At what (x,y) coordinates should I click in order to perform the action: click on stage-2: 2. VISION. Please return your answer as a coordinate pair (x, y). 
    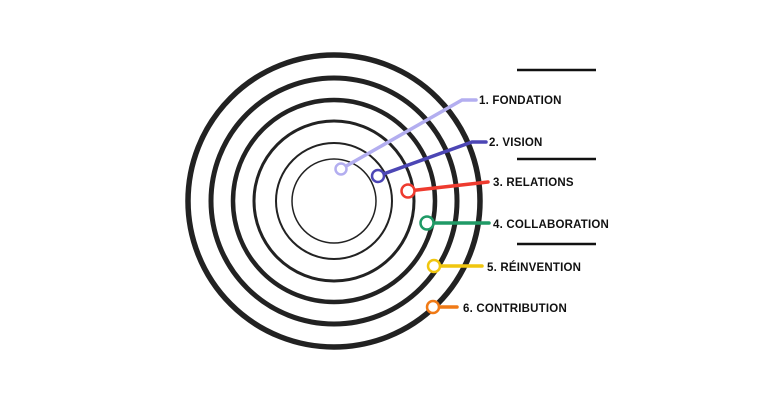
    Looking at the image, I should click on (456, 160).